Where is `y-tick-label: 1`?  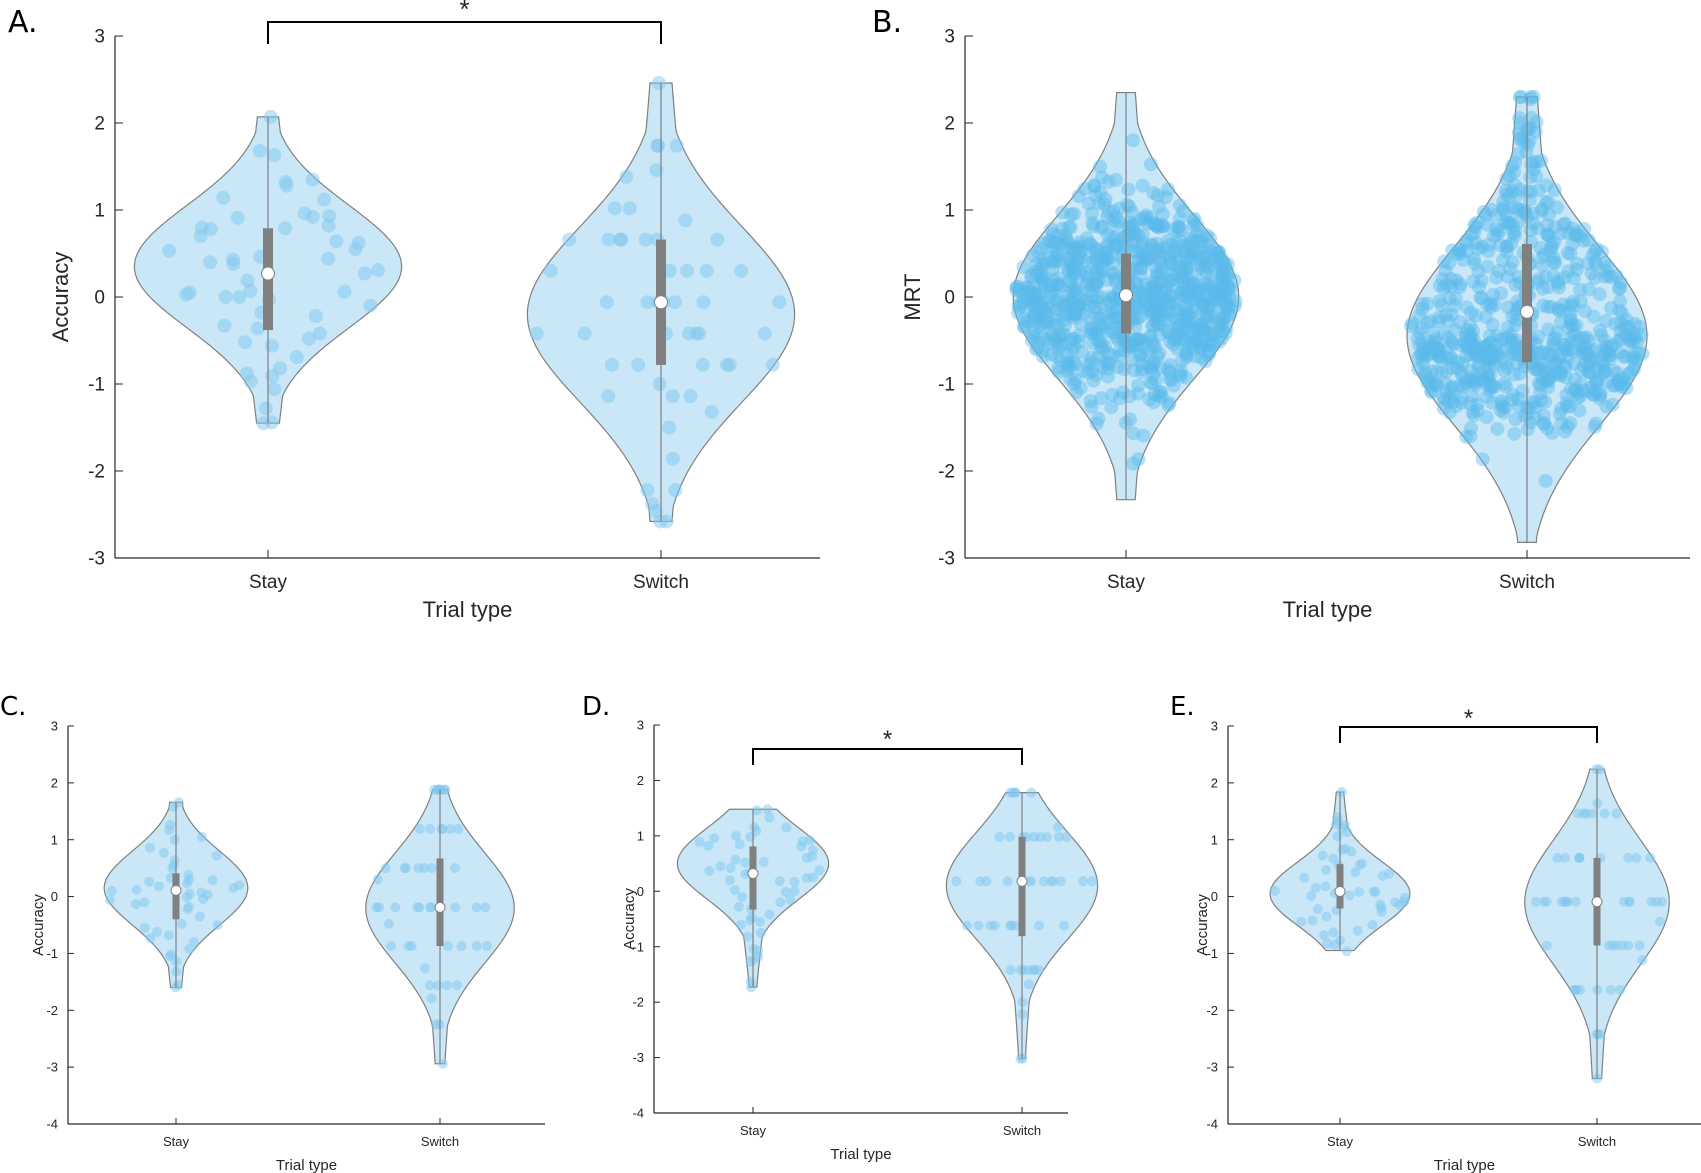 y-tick-label: 1 is located at coordinates (949, 211).